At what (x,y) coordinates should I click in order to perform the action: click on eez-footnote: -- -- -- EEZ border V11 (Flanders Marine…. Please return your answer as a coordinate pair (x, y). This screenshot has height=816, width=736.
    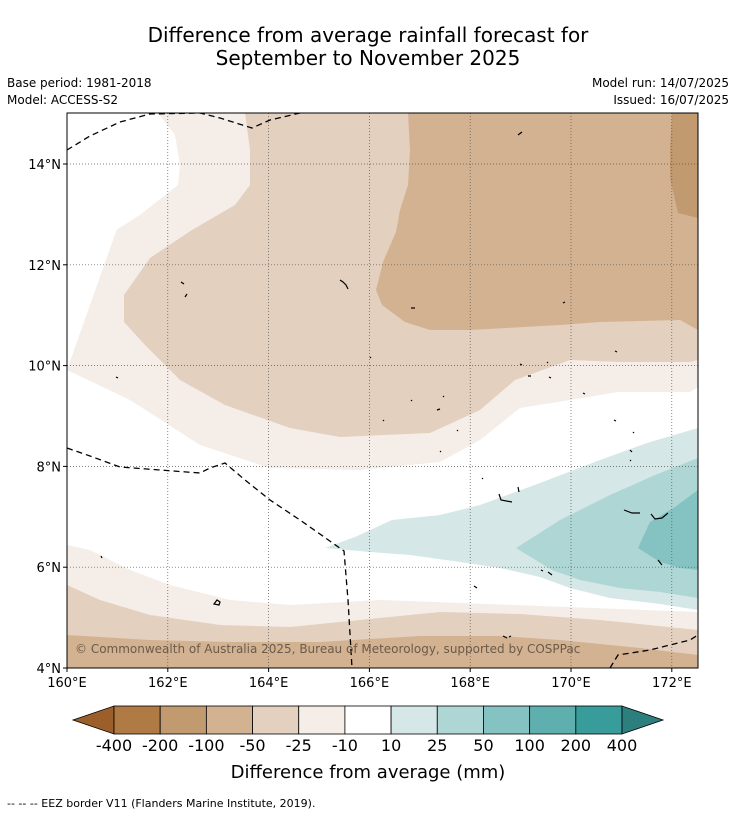
    Looking at the image, I should click on (161, 803).